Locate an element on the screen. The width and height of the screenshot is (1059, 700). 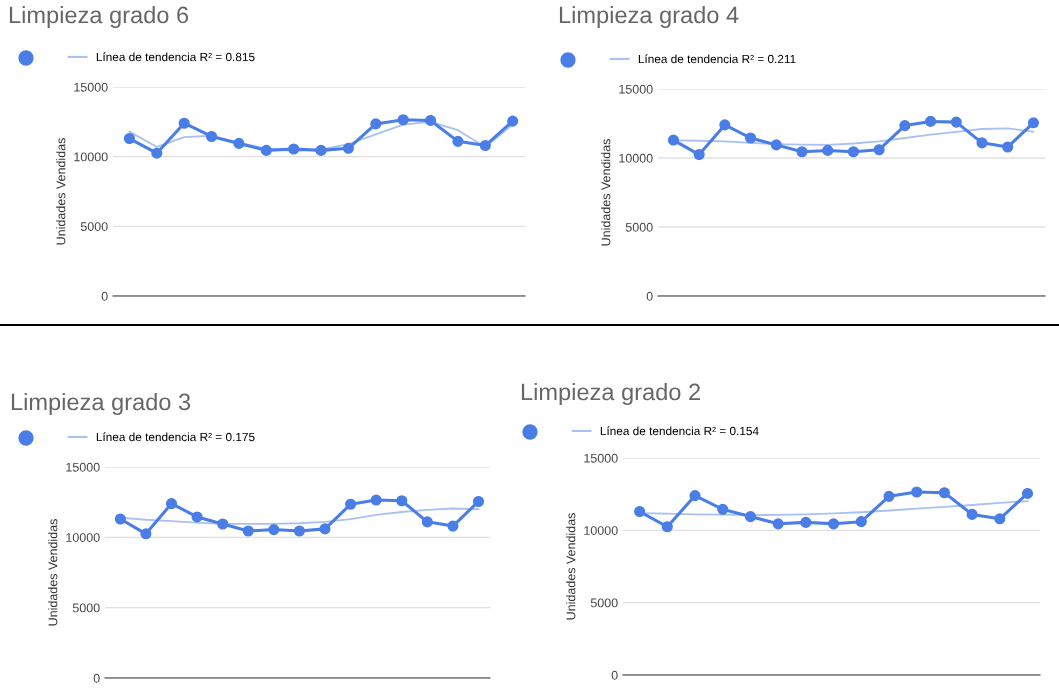
chart-title: Limpieza grado 4 is located at coordinates (649, 17).